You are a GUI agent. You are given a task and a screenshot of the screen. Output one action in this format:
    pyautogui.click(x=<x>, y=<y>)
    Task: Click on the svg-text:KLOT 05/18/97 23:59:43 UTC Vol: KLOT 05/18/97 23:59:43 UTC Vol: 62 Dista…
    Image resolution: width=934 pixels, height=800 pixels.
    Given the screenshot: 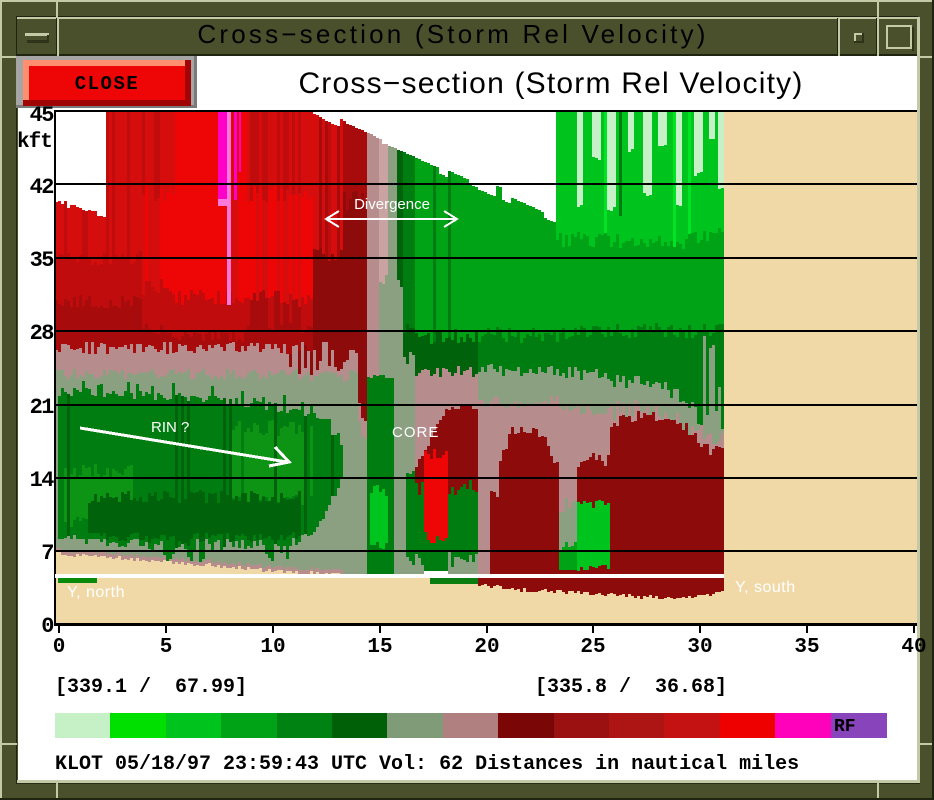 What is the action you would take?
    pyautogui.click(x=427, y=764)
    